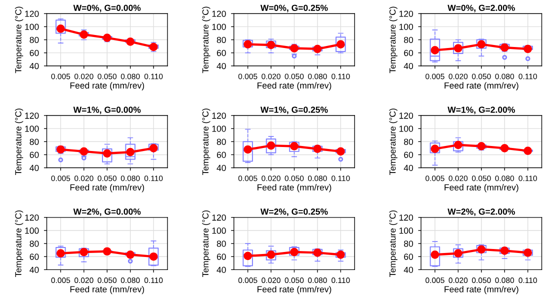 The height and width of the screenshot is (303, 550). Describe the element at coordinates (107, 8) in the screenshot. I see `chart-title: W=0%, G=0.00%` at that location.